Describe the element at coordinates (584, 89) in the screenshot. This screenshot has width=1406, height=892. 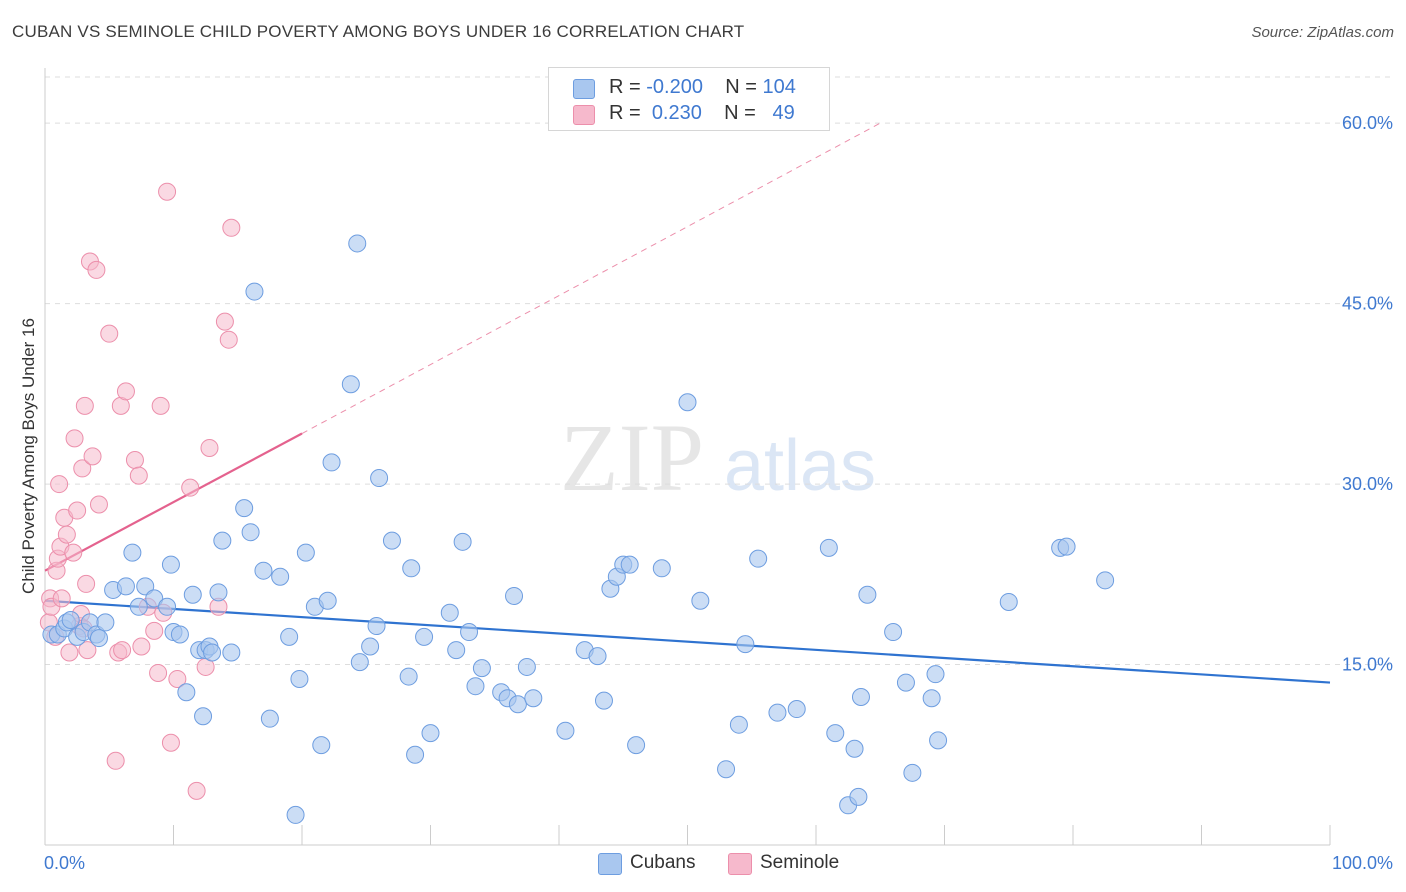
I see `legend-swatch-cubans` at that location.